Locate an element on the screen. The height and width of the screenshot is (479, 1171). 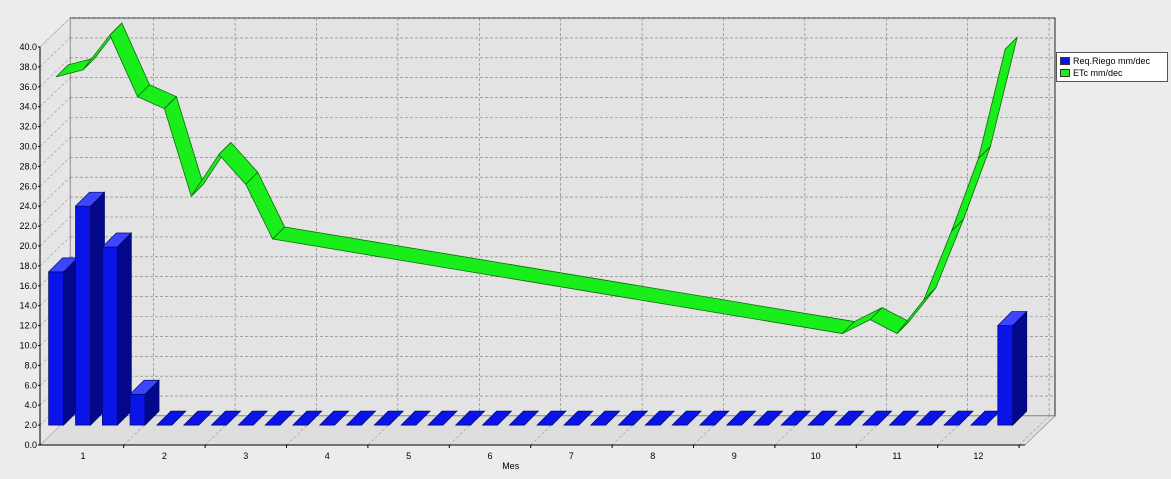
x-tick-label: 12 is located at coordinates (978, 456).